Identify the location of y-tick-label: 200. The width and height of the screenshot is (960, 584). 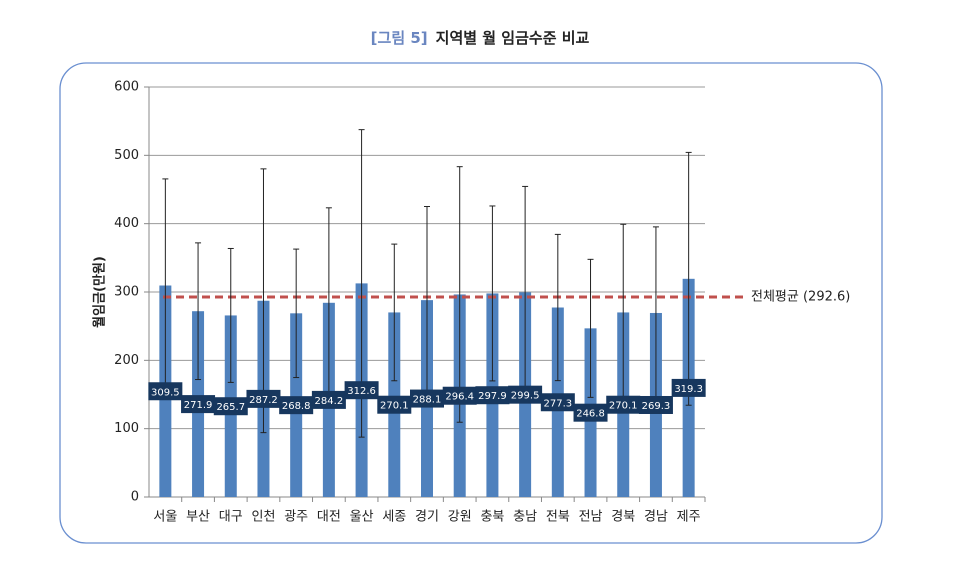
(126, 360).